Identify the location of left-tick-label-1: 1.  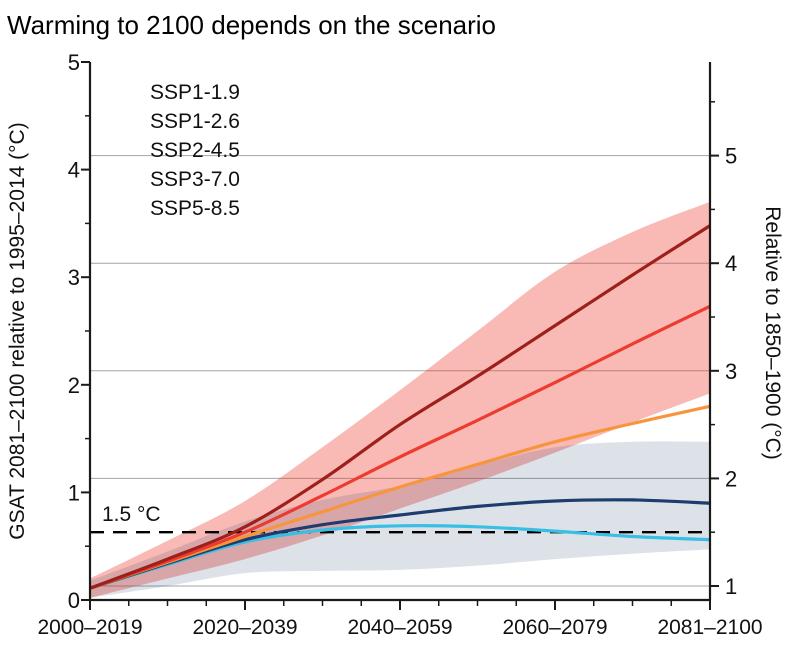
(74, 492).